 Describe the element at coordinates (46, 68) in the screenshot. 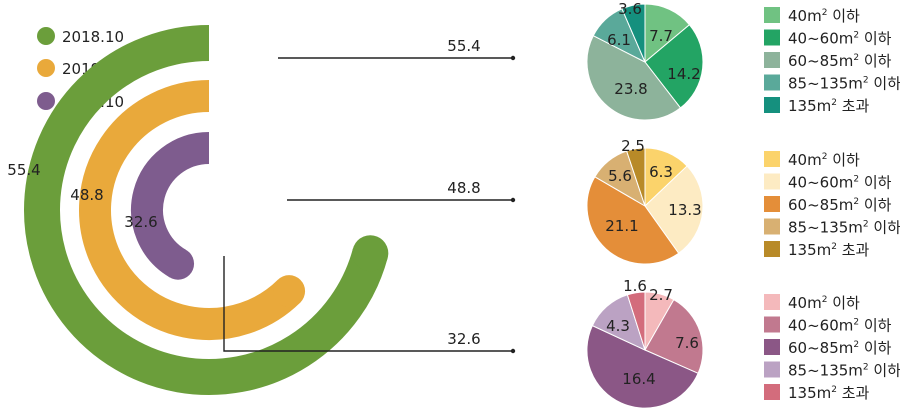

I see `legend-marker-2019.10` at that location.